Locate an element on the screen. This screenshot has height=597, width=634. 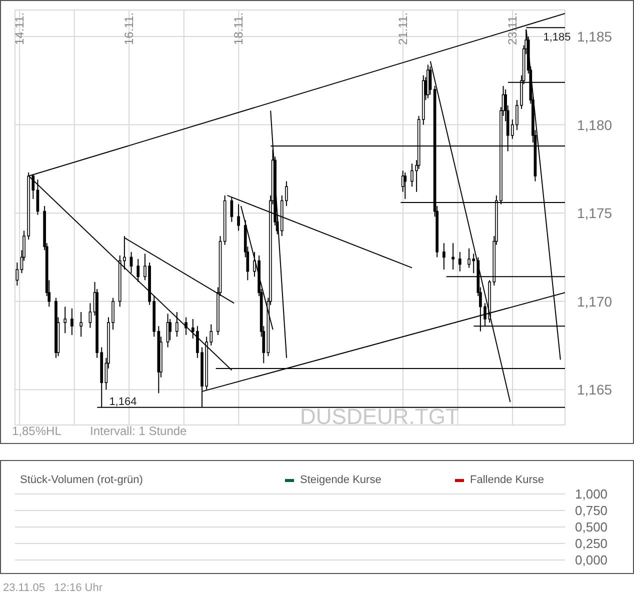
y-tick-label: 1,185 is located at coordinates (594, 36).